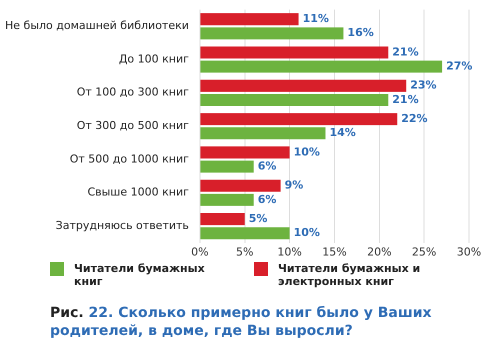 The image size is (487, 343). I want to click on data-label: 11%, so click(315, 19).